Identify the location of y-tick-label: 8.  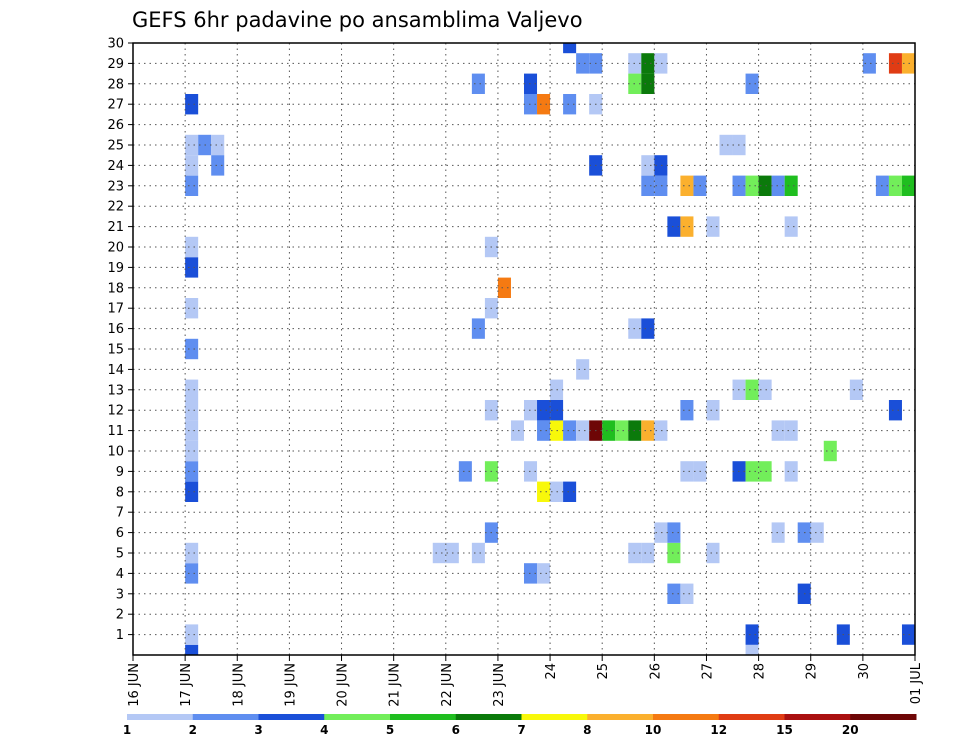
(120, 492).